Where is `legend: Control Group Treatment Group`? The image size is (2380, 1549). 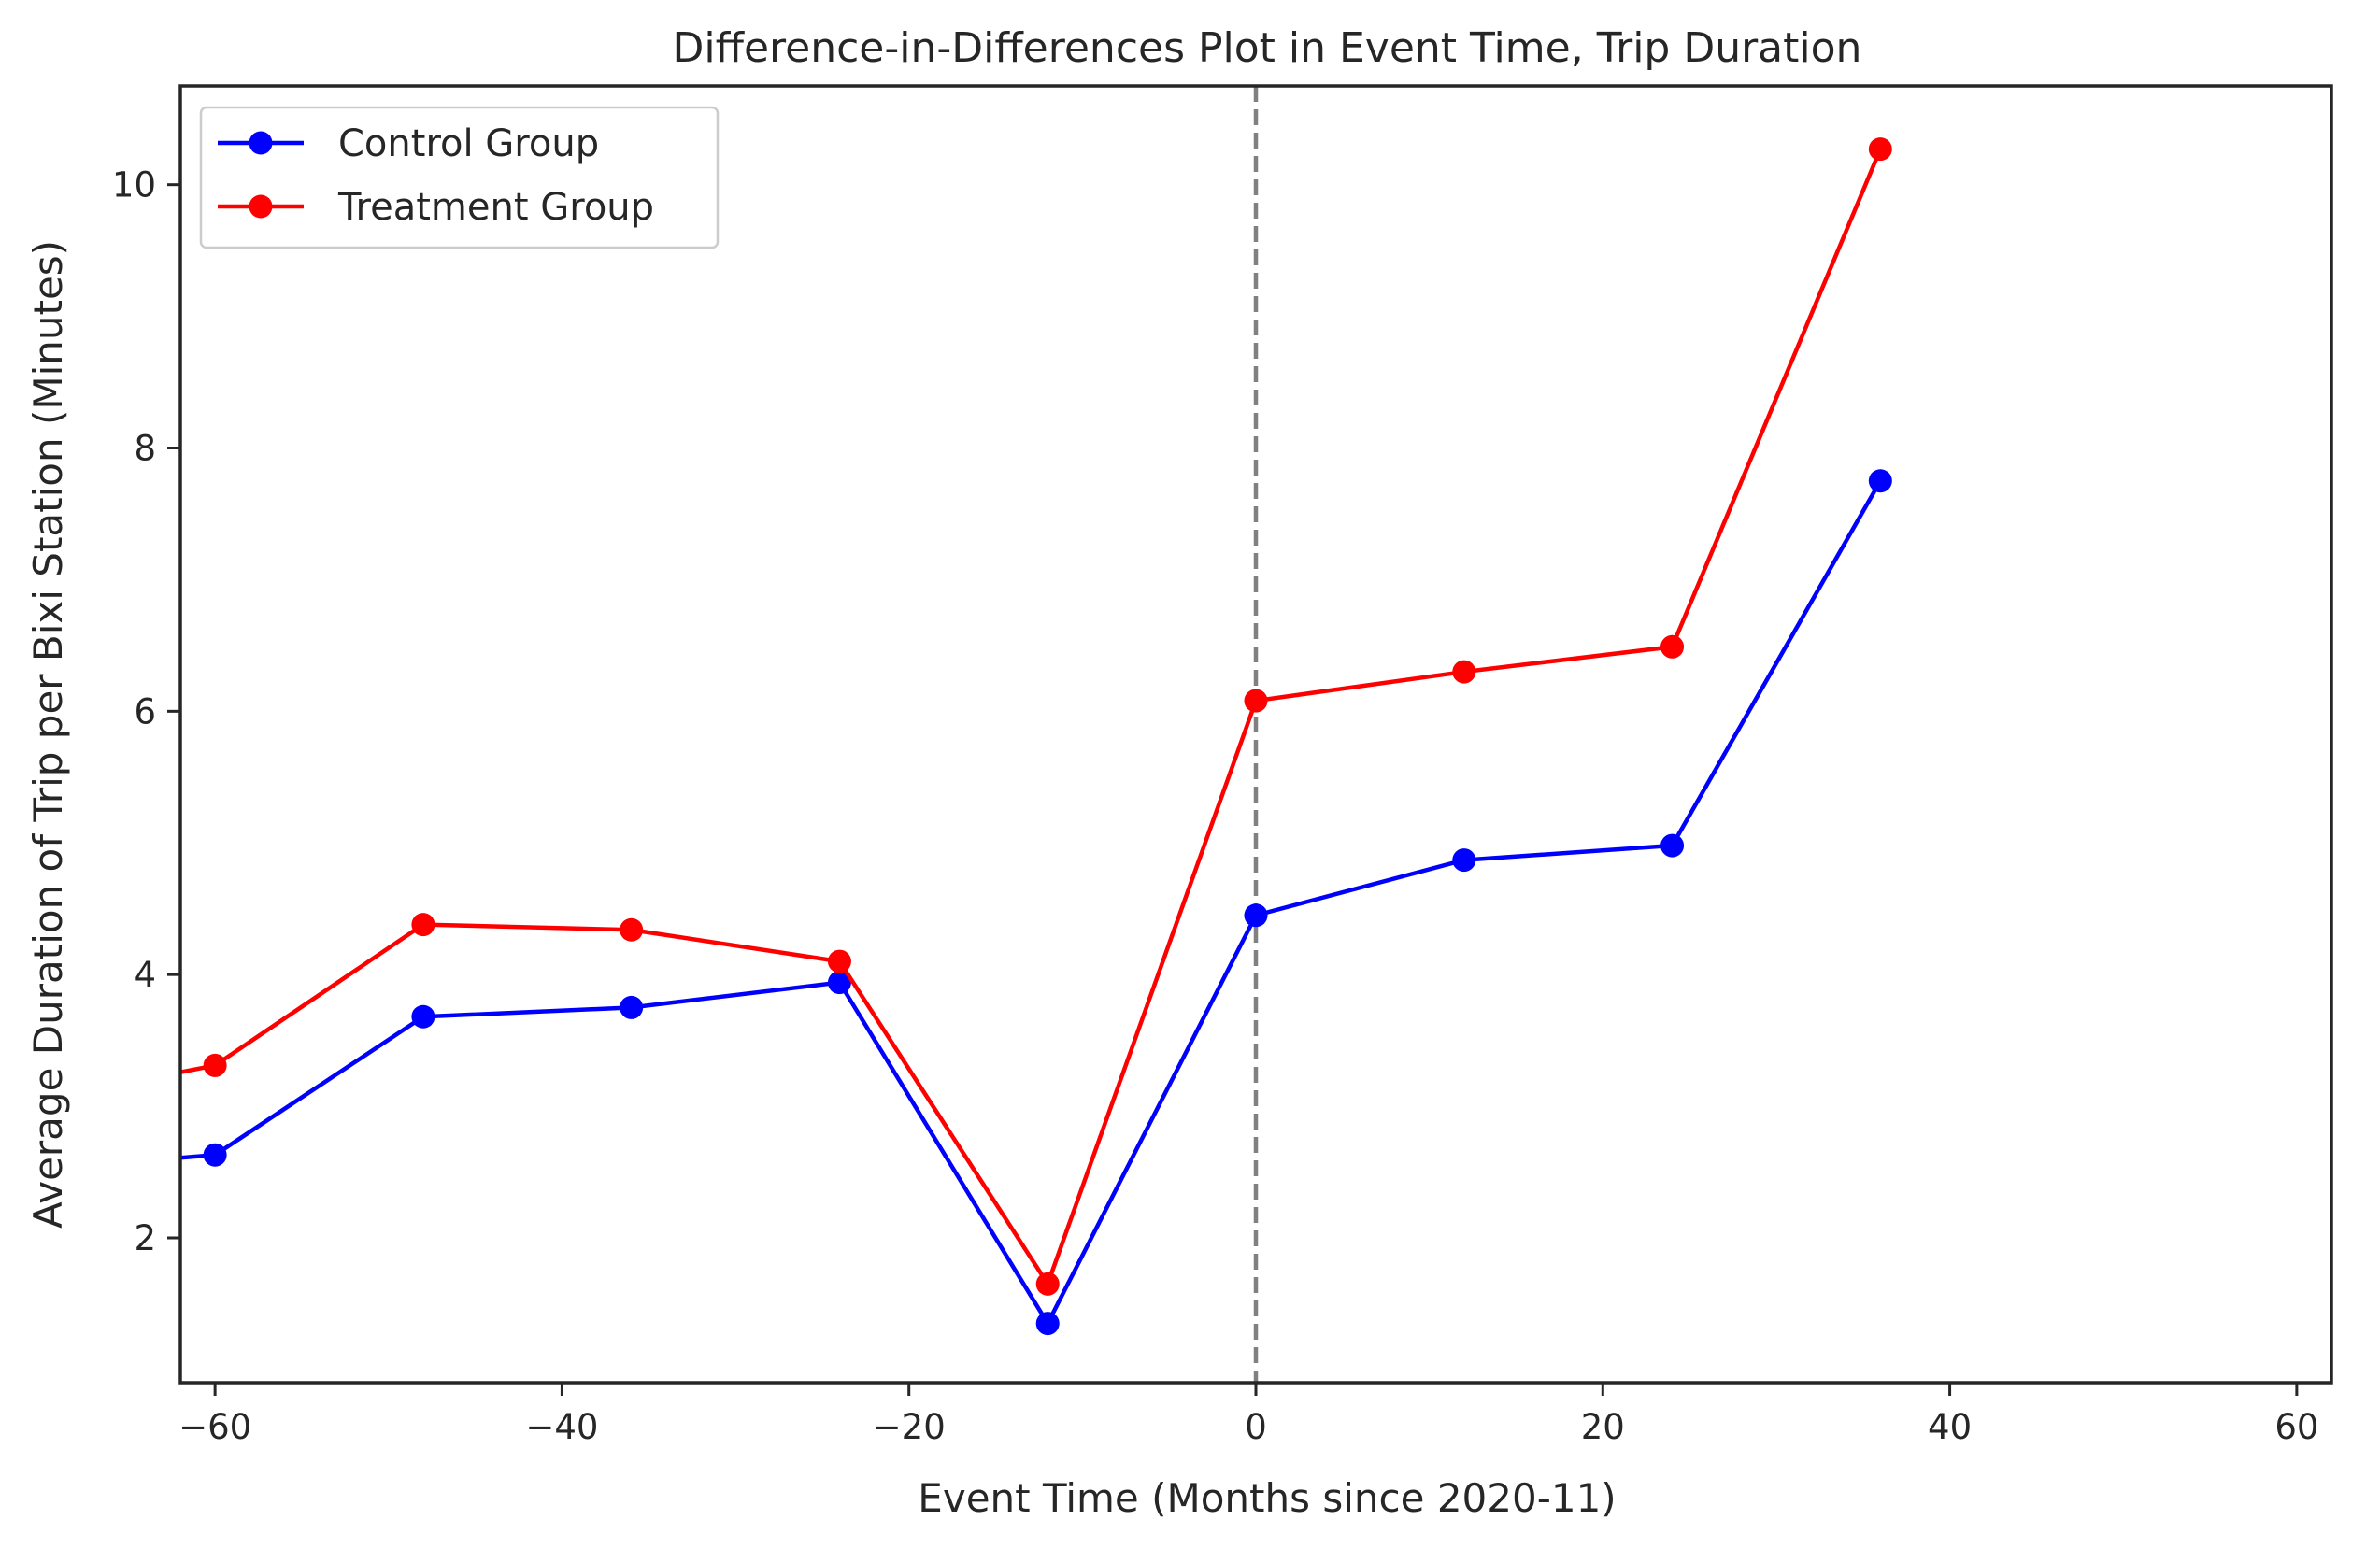 legend: Control Group Treatment Group is located at coordinates (459, 177).